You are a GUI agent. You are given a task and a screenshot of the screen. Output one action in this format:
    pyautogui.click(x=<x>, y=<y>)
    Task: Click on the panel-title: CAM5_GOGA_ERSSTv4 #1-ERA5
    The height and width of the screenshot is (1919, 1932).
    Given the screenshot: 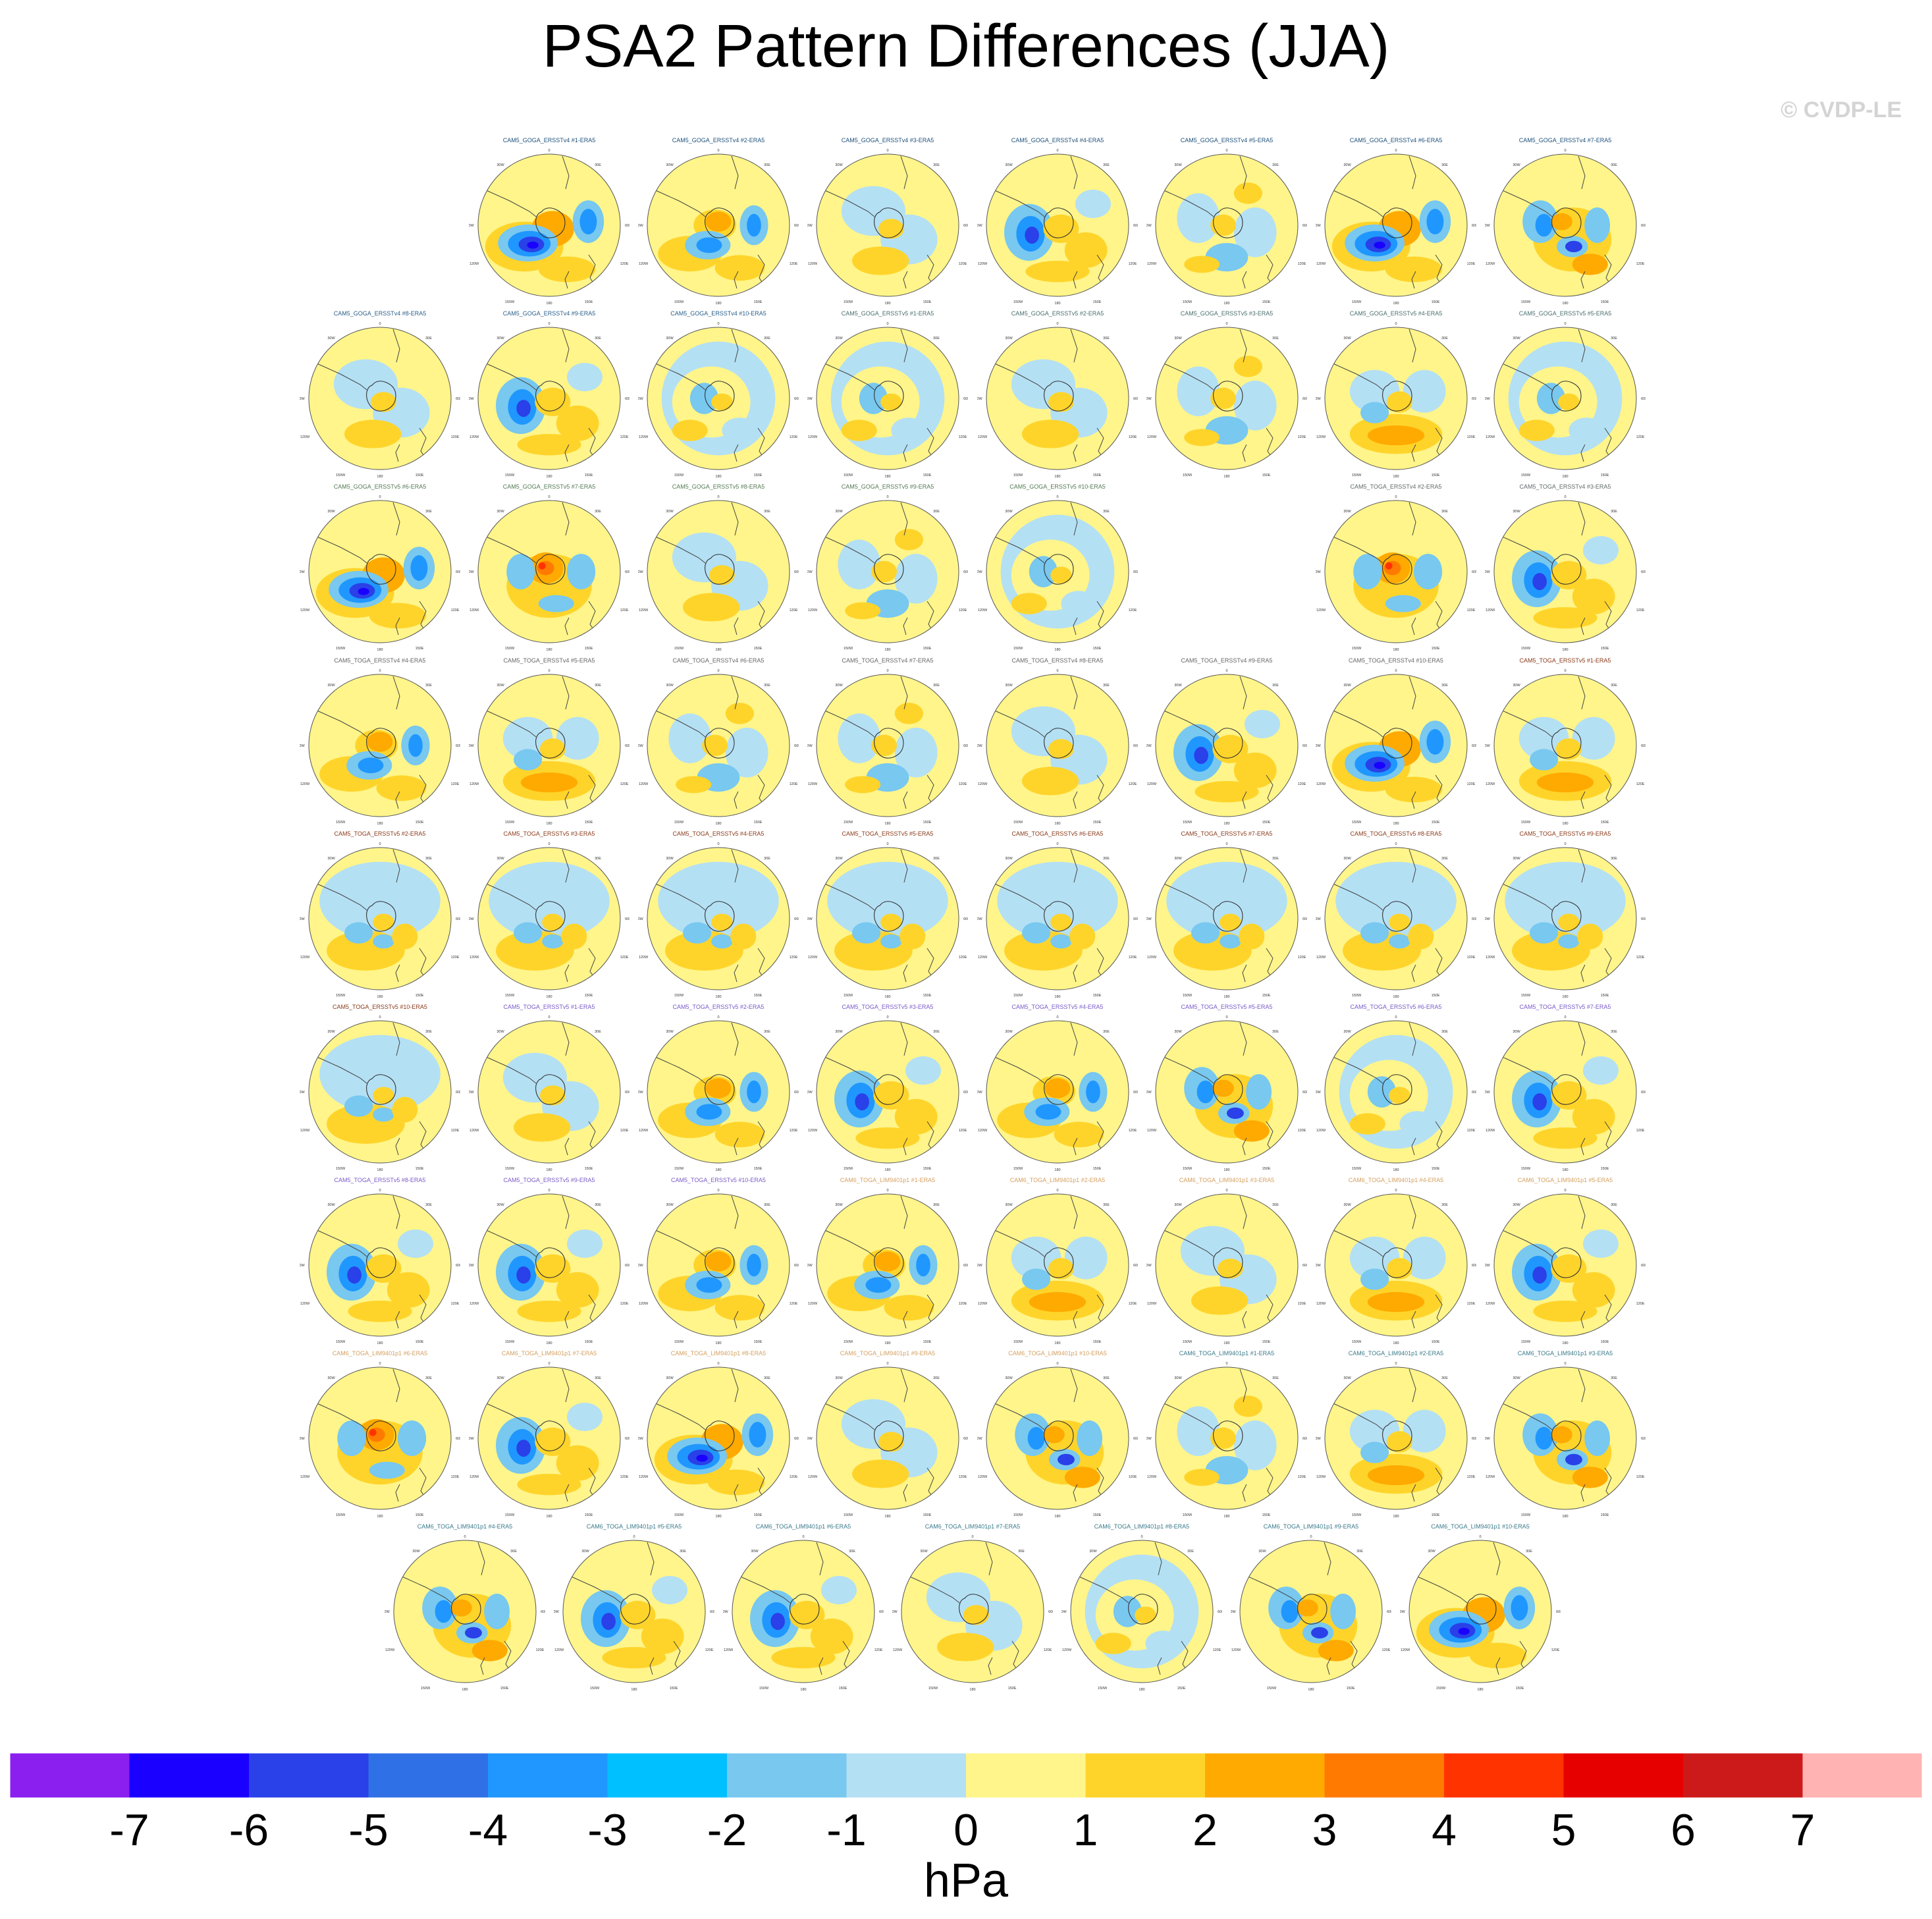 What is the action you would take?
    pyautogui.click(x=549, y=140)
    